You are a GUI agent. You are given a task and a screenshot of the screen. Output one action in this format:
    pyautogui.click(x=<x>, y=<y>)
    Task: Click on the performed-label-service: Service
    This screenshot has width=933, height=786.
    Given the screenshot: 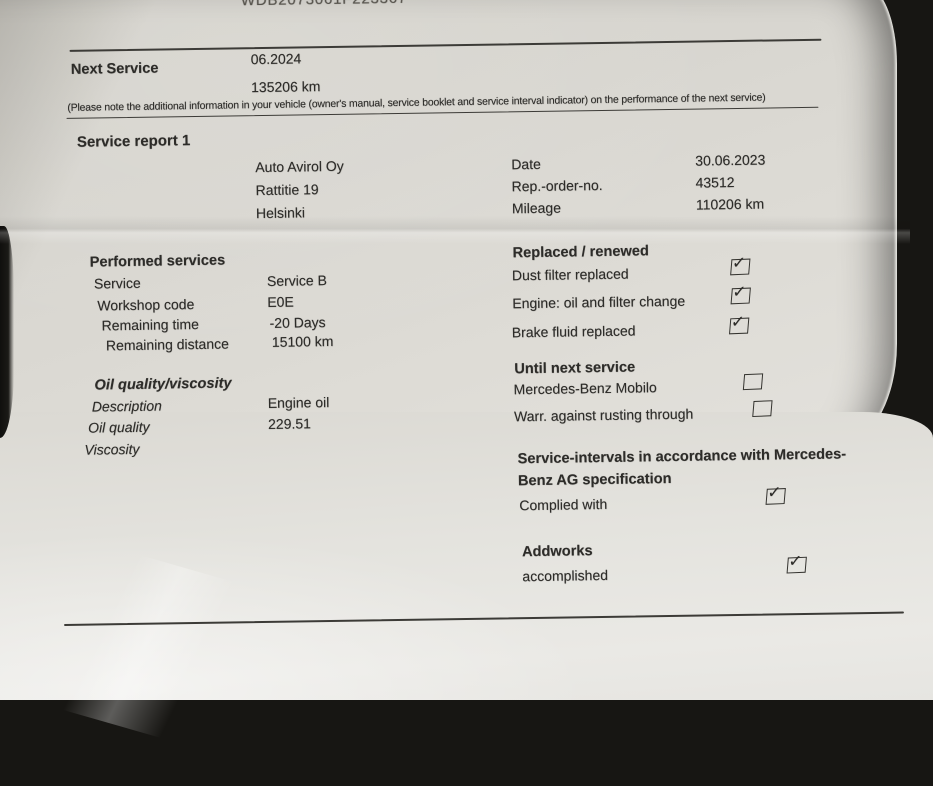 What is the action you would take?
    pyautogui.click(x=117, y=283)
    